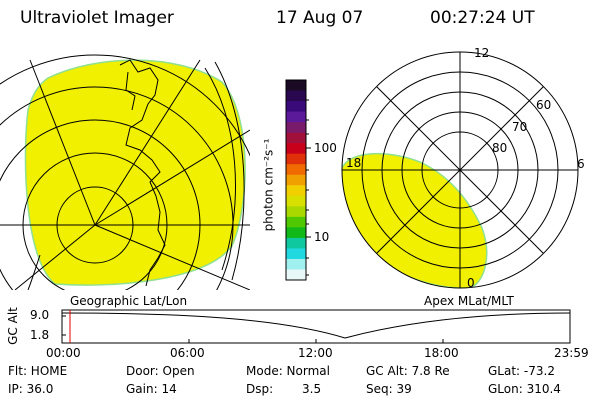 The image size is (600, 400). Describe the element at coordinates (97, 18) in the screenshot. I see `instrument-title: Ultraviolet Imager` at that location.